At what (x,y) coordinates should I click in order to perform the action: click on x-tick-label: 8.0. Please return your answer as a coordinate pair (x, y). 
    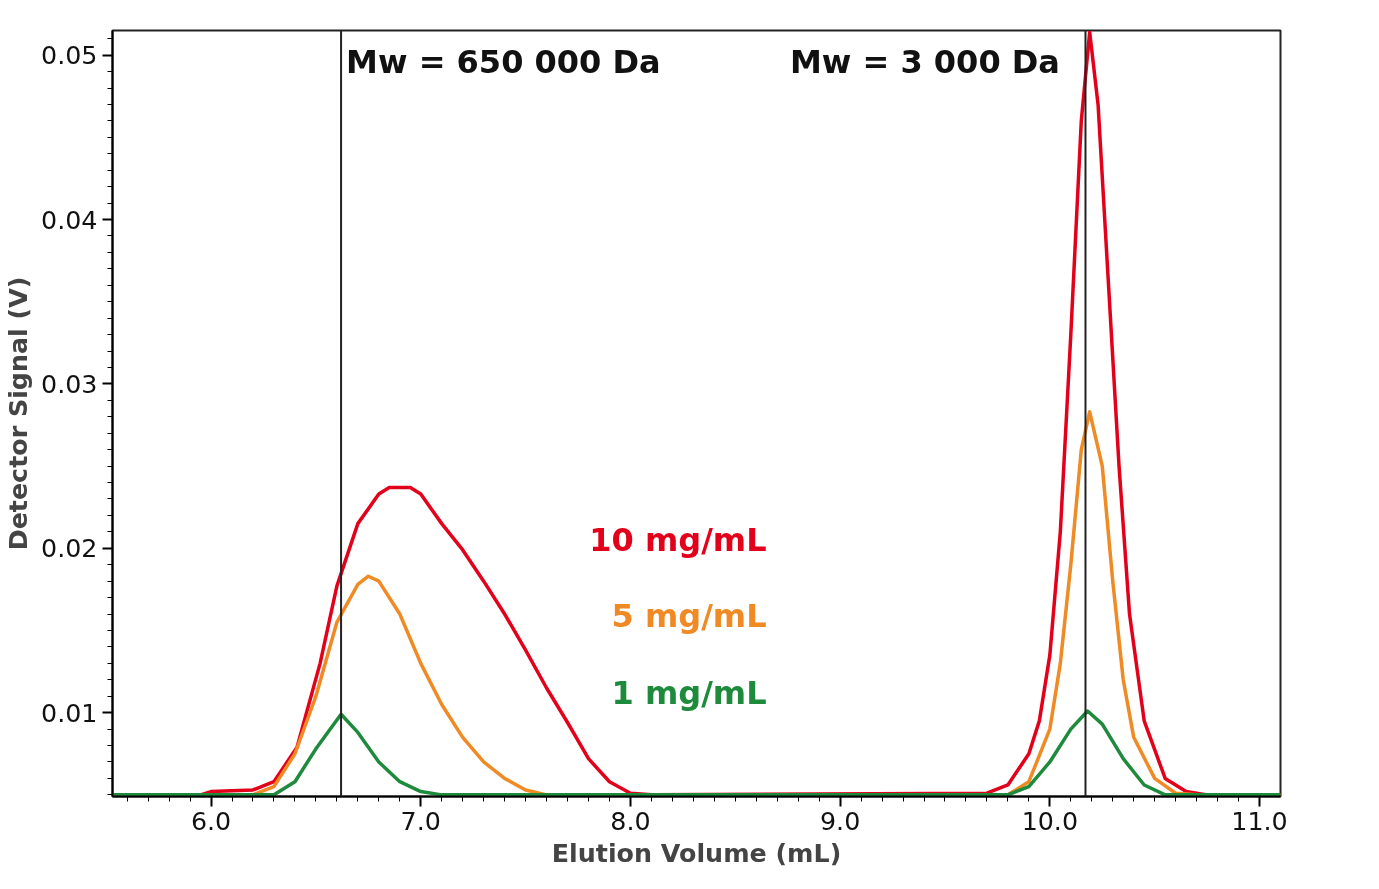
    Looking at the image, I should click on (630, 820).